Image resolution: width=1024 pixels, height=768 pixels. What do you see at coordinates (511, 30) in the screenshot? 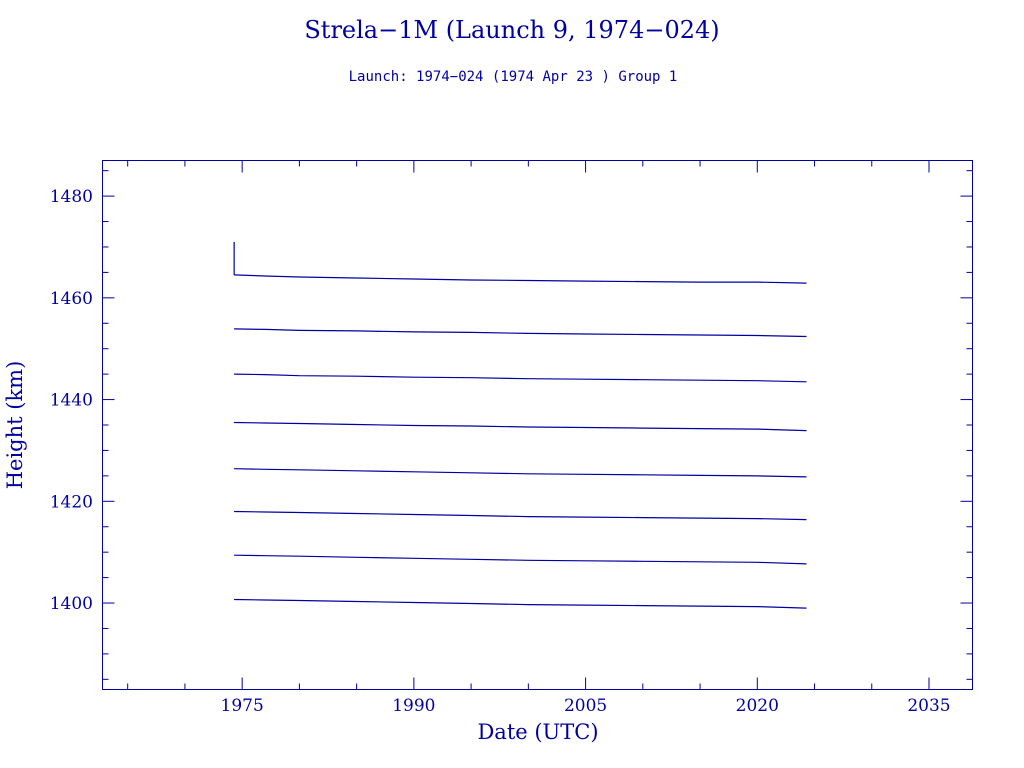
I see `chart-title: Strela−1M (Launch 9, 1974−024)` at bounding box center [511, 30].